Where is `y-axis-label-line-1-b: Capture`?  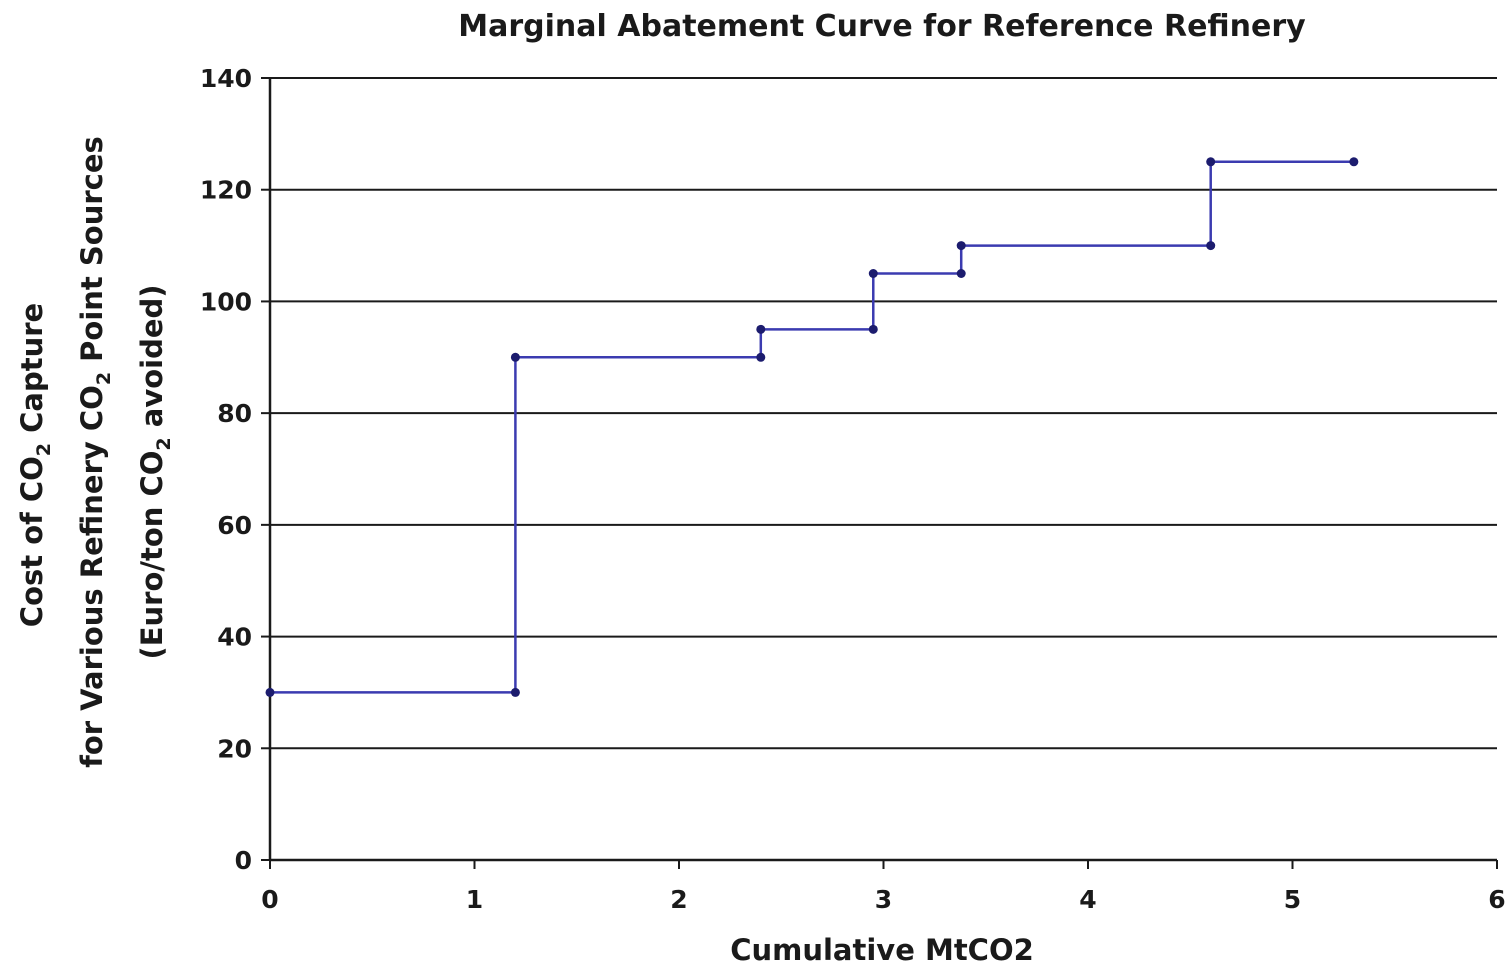
y-axis-label-line-1-b: Capture is located at coordinates (32, 373).